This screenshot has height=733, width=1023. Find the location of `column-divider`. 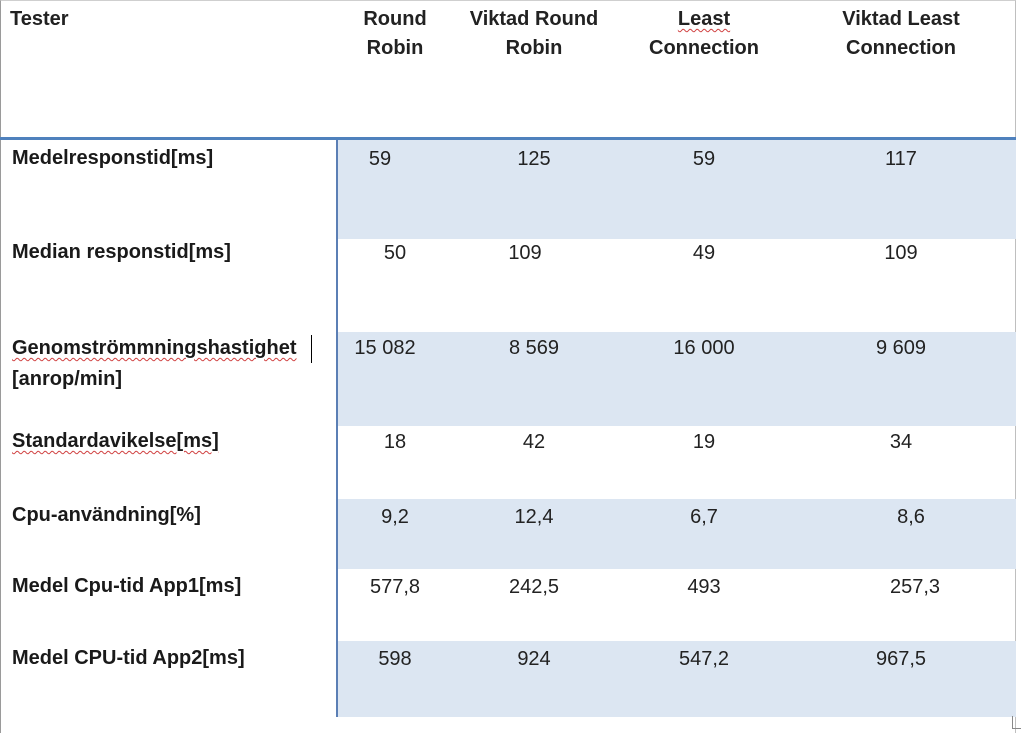

column-divider is located at coordinates (337, 428).